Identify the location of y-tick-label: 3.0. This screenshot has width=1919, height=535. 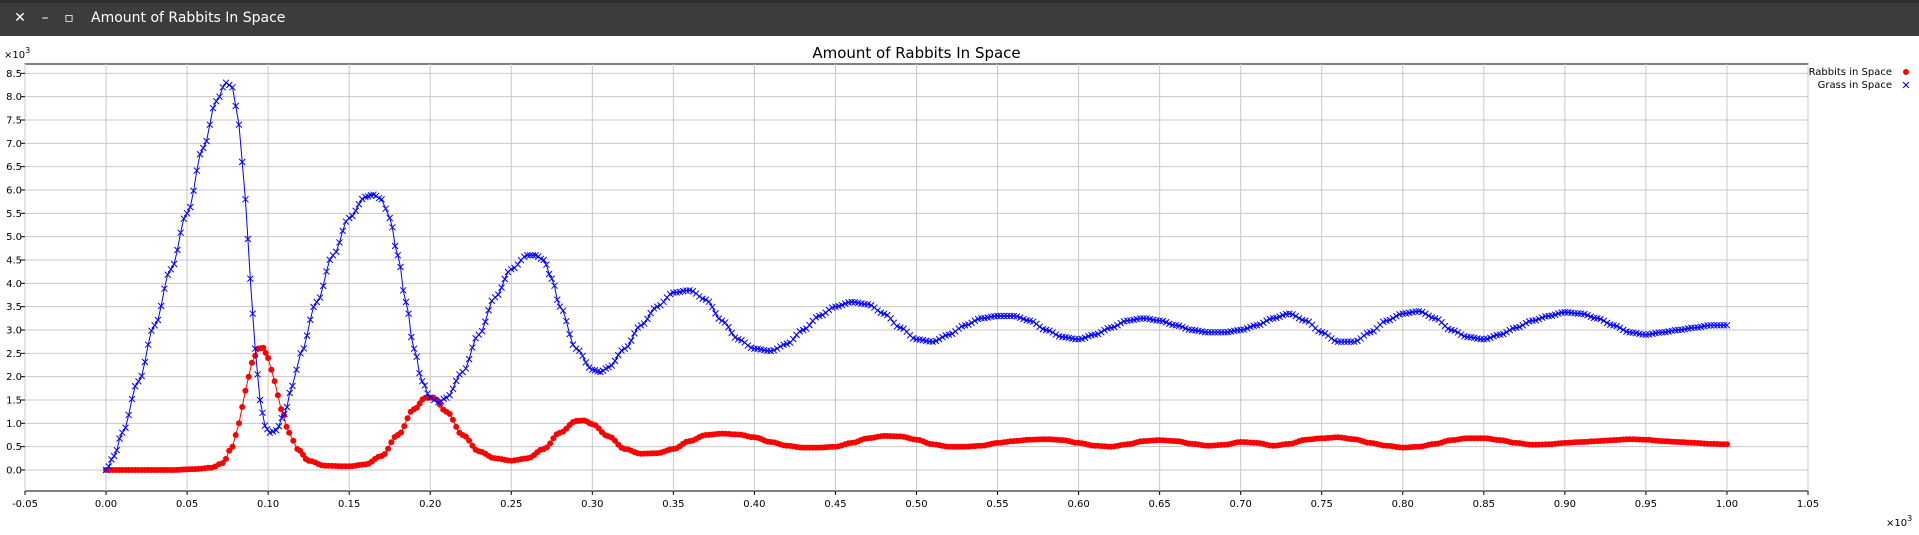
(14, 331).